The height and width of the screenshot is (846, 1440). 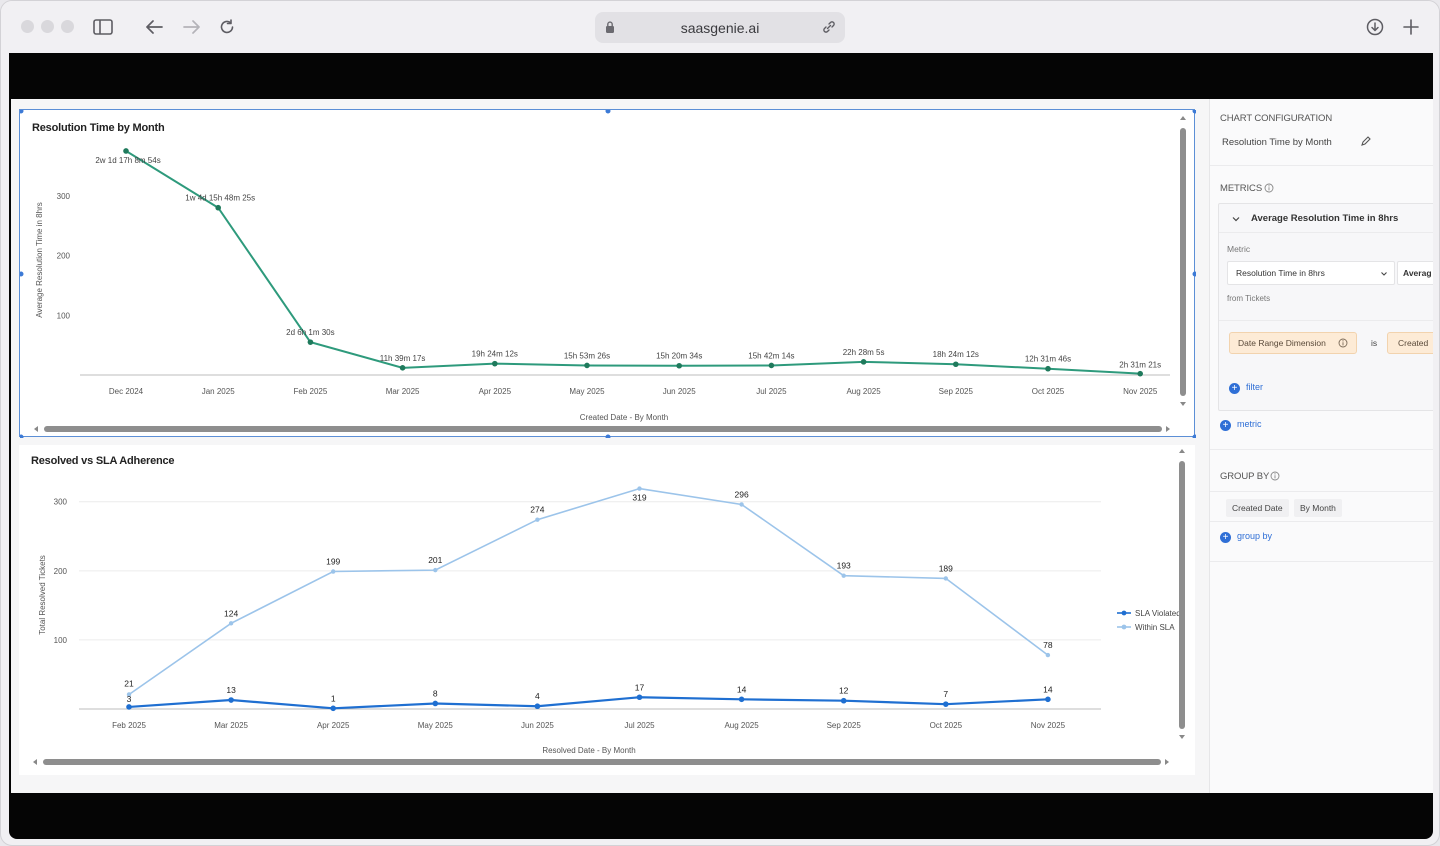 What do you see at coordinates (27, 26) in the screenshot?
I see `close-window-button` at bounding box center [27, 26].